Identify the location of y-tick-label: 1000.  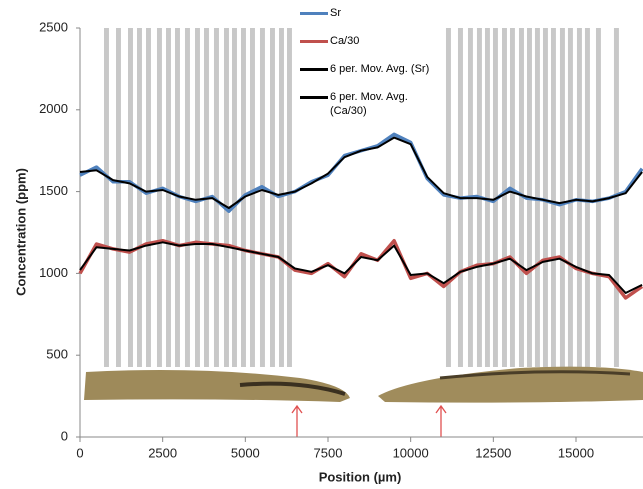
(53, 272).